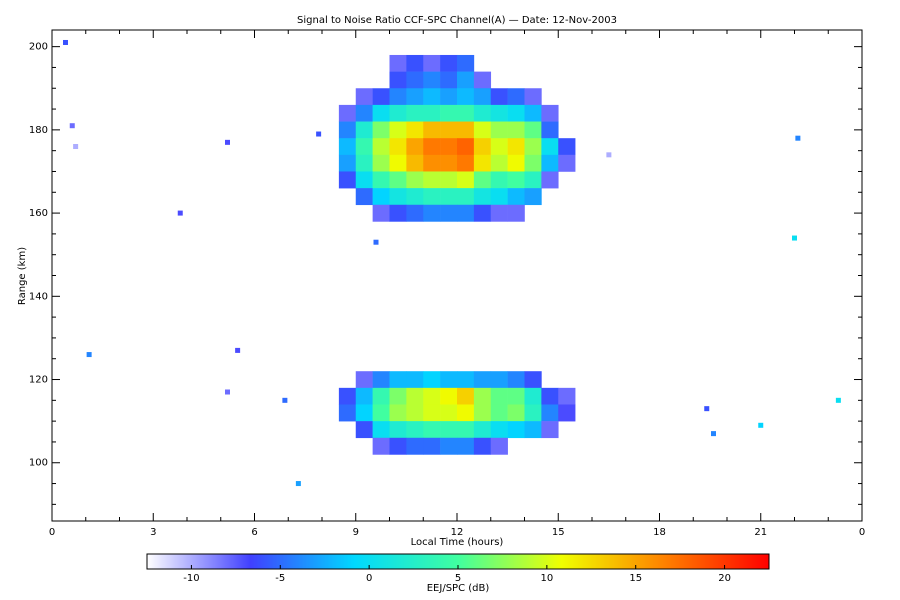 The width and height of the screenshot is (900, 600). Describe the element at coordinates (635, 578) in the screenshot. I see `colorbar-tick-label: 15` at that location.